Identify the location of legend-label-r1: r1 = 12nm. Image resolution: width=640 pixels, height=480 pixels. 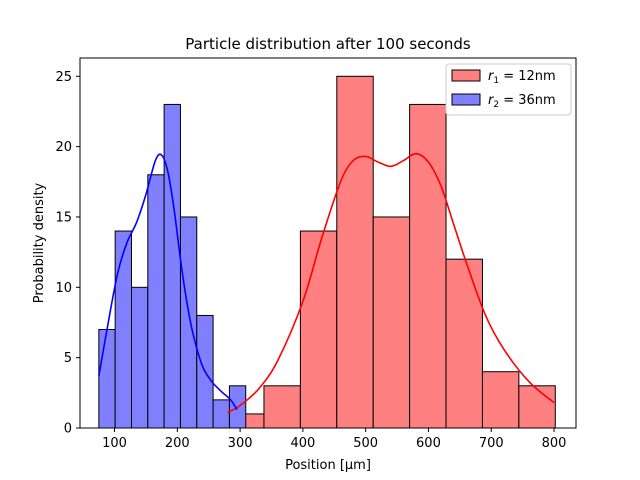
(522, 77).